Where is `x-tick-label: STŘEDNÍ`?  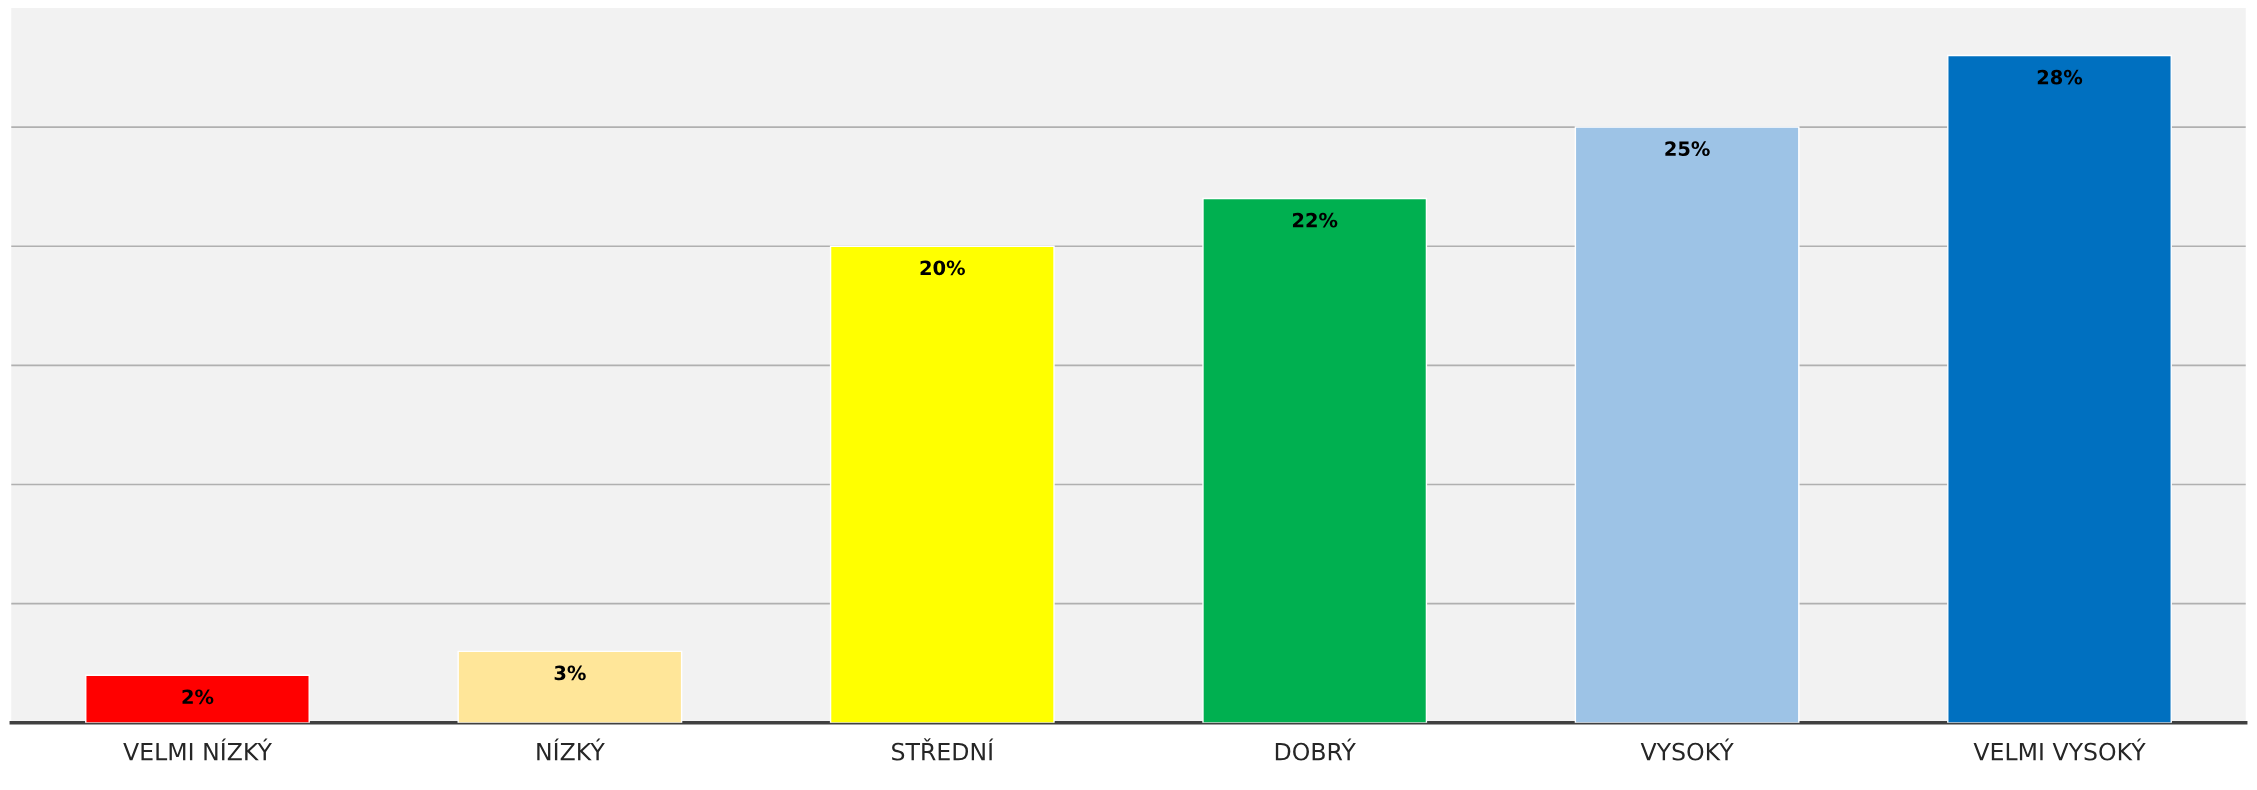
x-tick-label: STŘEDNÍ is located at coordinates (943, 749).